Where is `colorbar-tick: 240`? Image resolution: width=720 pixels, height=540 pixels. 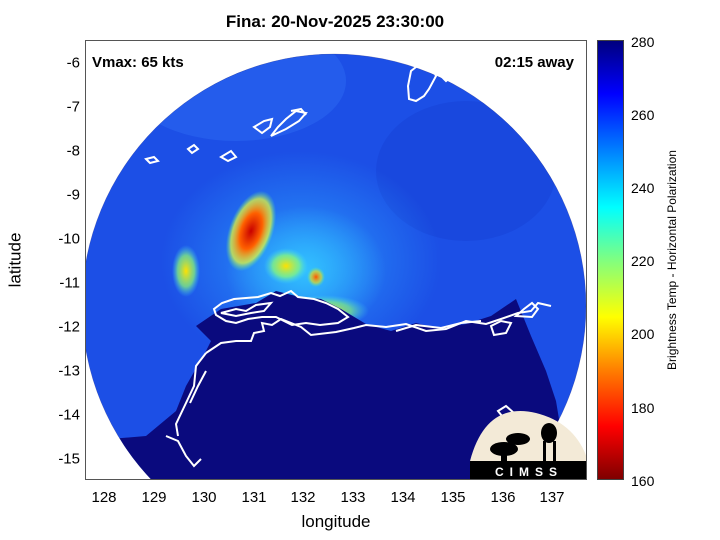
colorbar-tick: 240 is located at coordinates (643, 188).